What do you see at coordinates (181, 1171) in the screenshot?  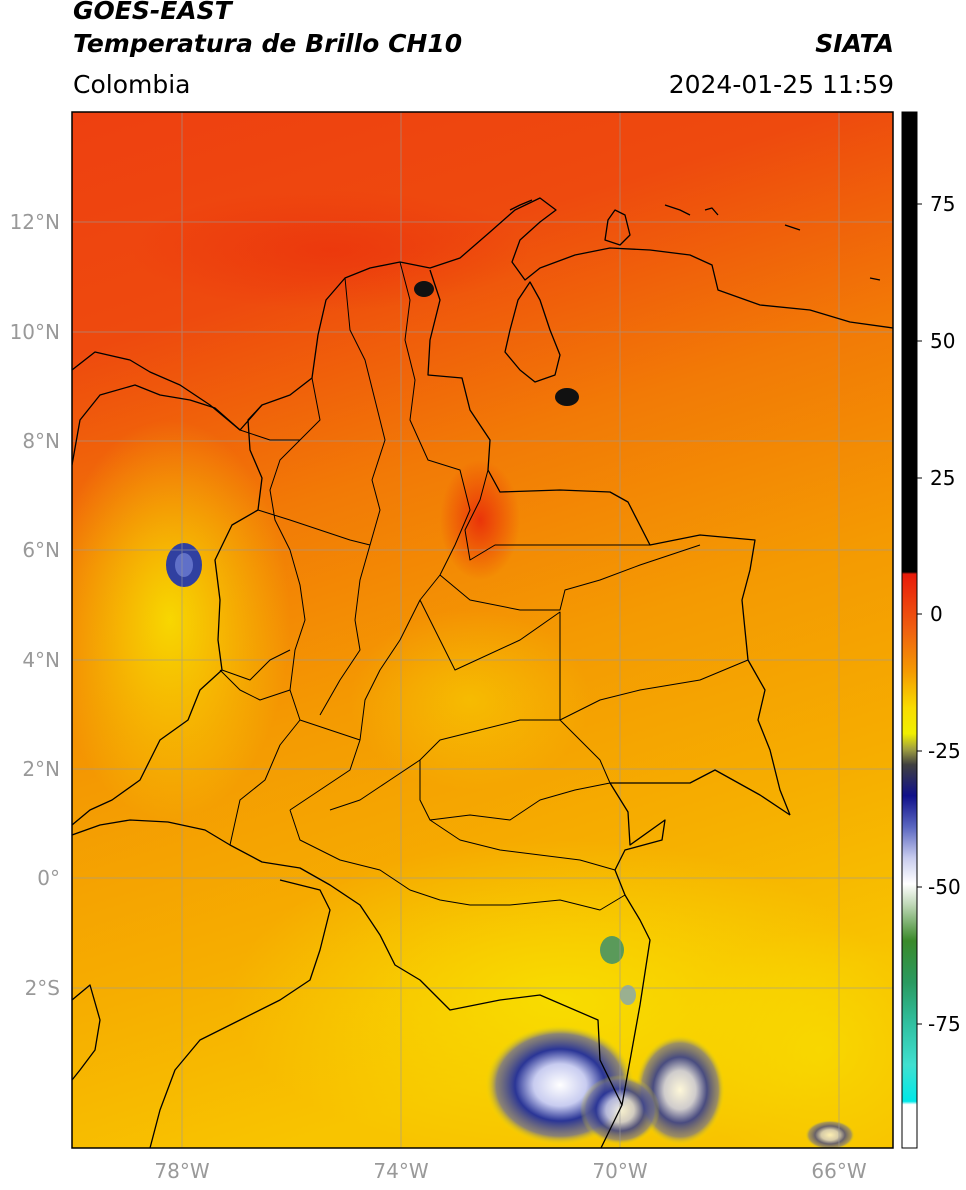 I see `lon-label-78w: 78°W` at bounding box center [181, 1171].